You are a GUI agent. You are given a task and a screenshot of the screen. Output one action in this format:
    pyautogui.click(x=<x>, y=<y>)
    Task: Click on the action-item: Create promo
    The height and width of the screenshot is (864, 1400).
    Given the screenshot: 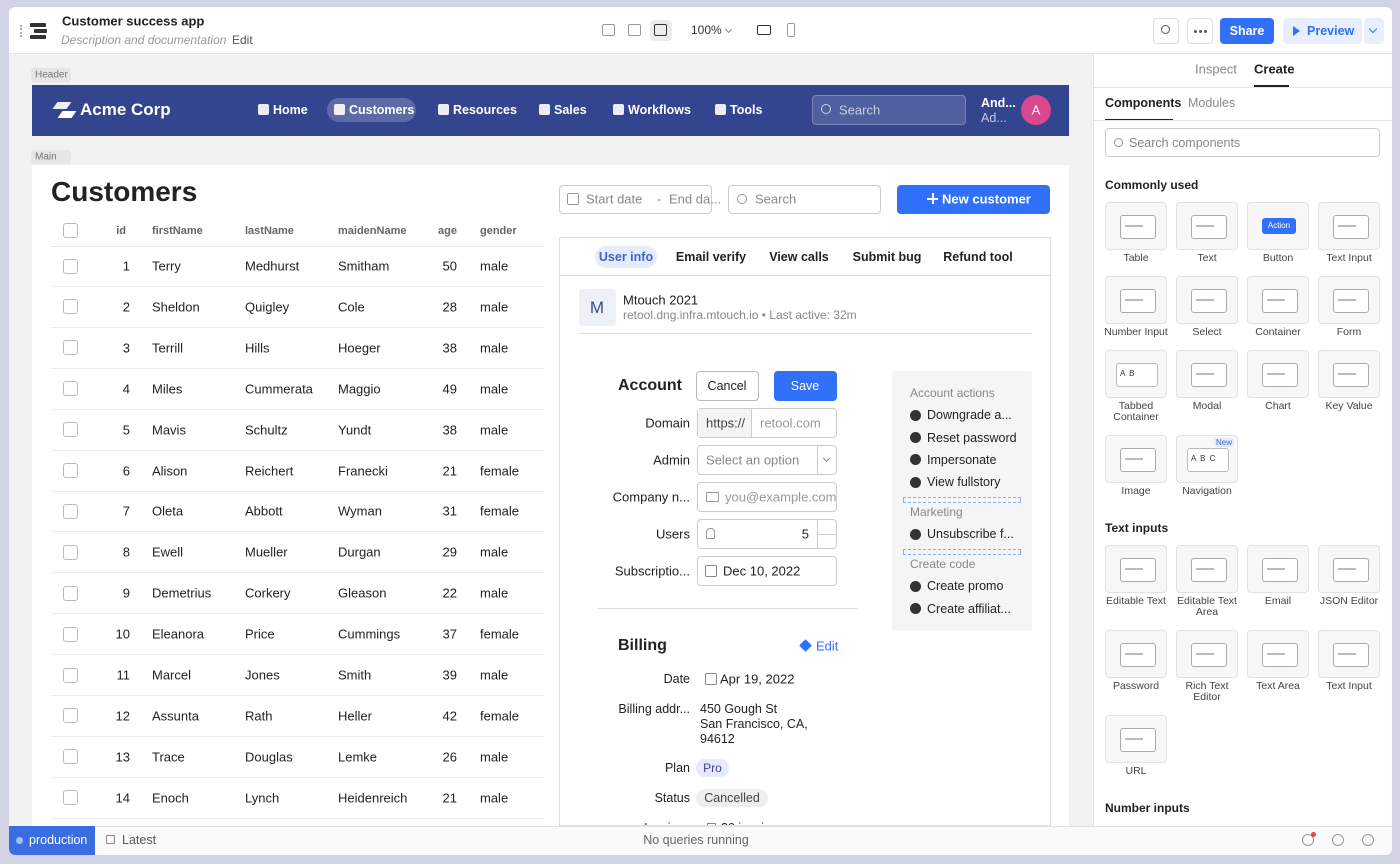 What is the action you would take?
    pyautogui.click(x=965, y=586)
    